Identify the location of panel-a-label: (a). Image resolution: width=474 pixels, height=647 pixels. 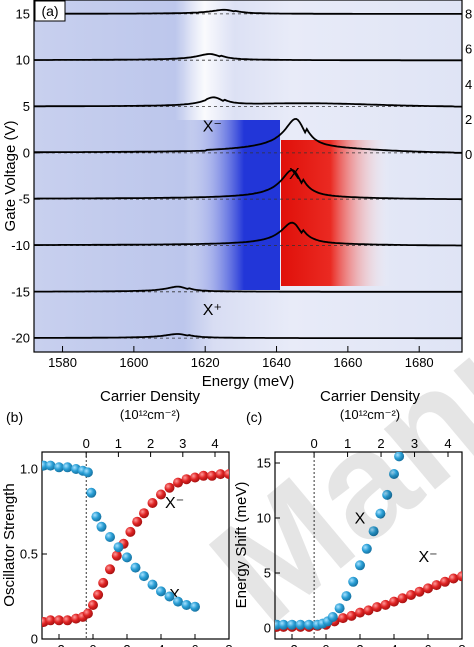
(49, 11).